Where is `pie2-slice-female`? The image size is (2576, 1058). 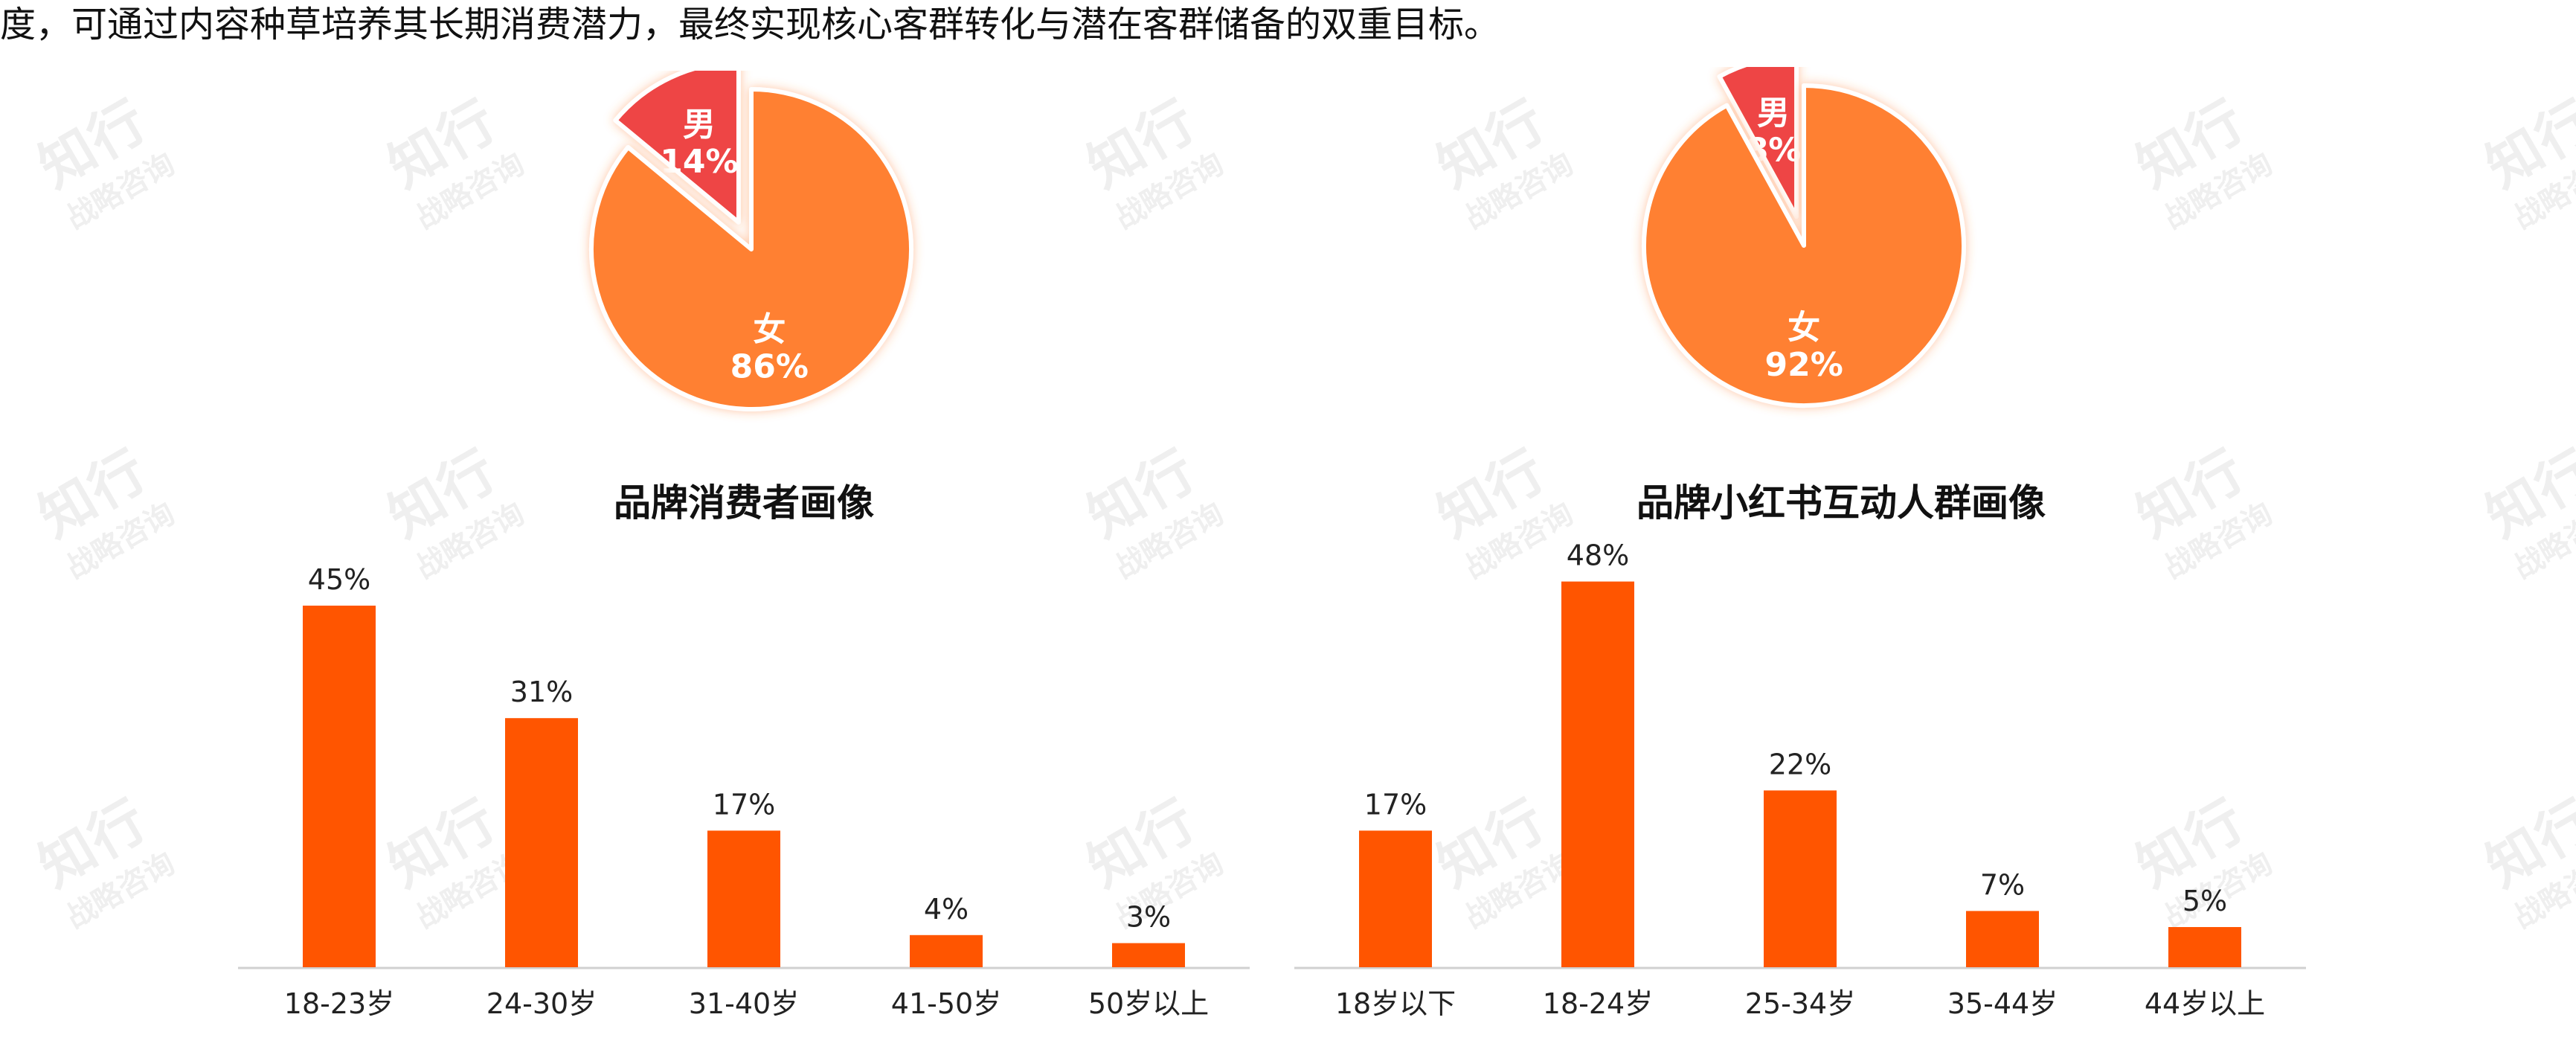
pie2-slice-female is located at coordinates (1804, 245).